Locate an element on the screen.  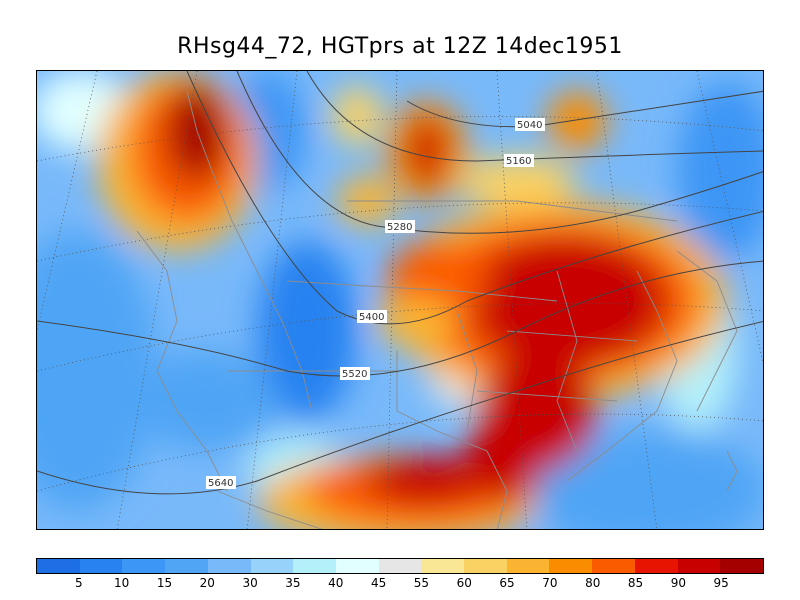
contour-label-5520: 5520 is located at coordinates (354, 374).